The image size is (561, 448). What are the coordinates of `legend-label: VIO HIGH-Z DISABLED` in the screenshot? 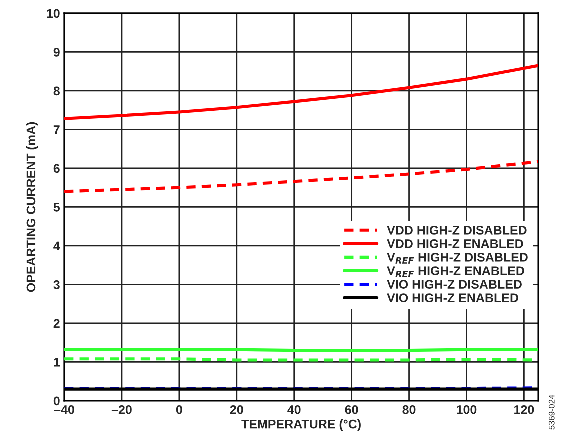 It's located at (454, 284).